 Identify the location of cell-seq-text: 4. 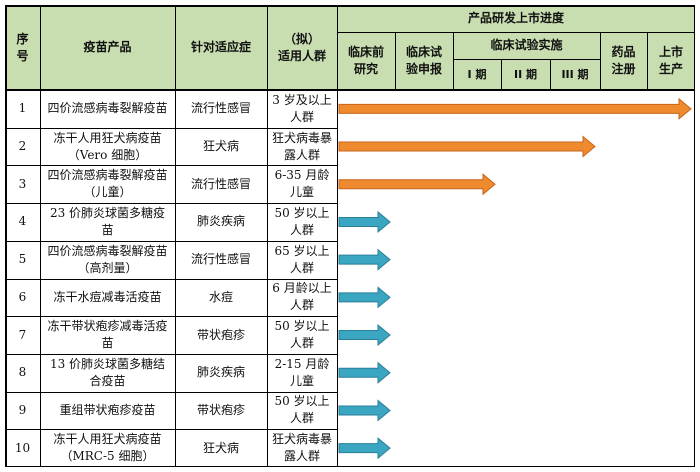
(22, 221).